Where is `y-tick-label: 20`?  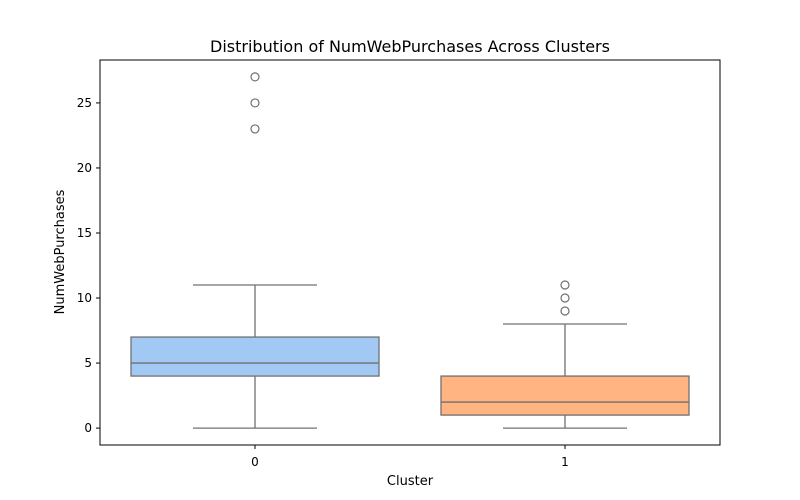 y-tick-label: 20 is located at coordinates (84, 168).